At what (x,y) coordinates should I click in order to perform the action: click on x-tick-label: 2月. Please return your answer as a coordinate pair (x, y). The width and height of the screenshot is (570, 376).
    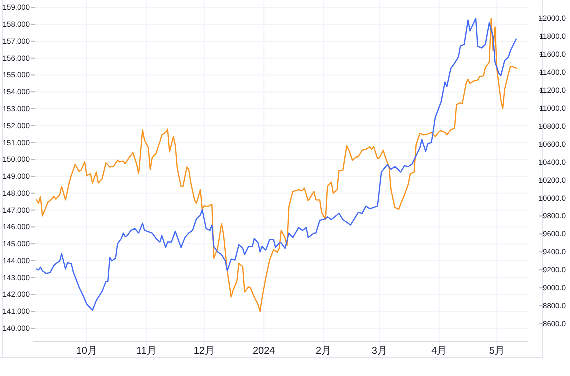
    Looking at the image, I should click on (324, 351).